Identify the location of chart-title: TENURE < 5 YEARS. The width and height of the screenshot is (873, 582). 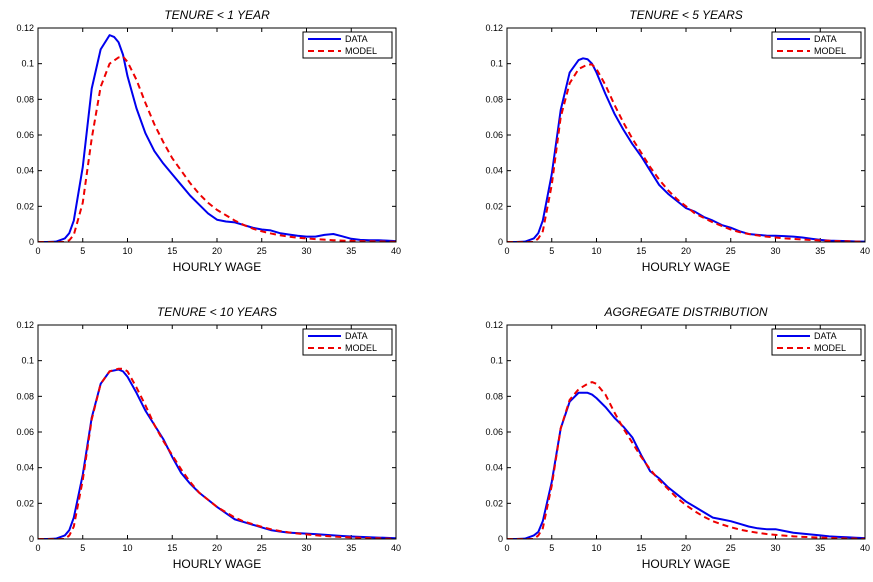
(685, 15).